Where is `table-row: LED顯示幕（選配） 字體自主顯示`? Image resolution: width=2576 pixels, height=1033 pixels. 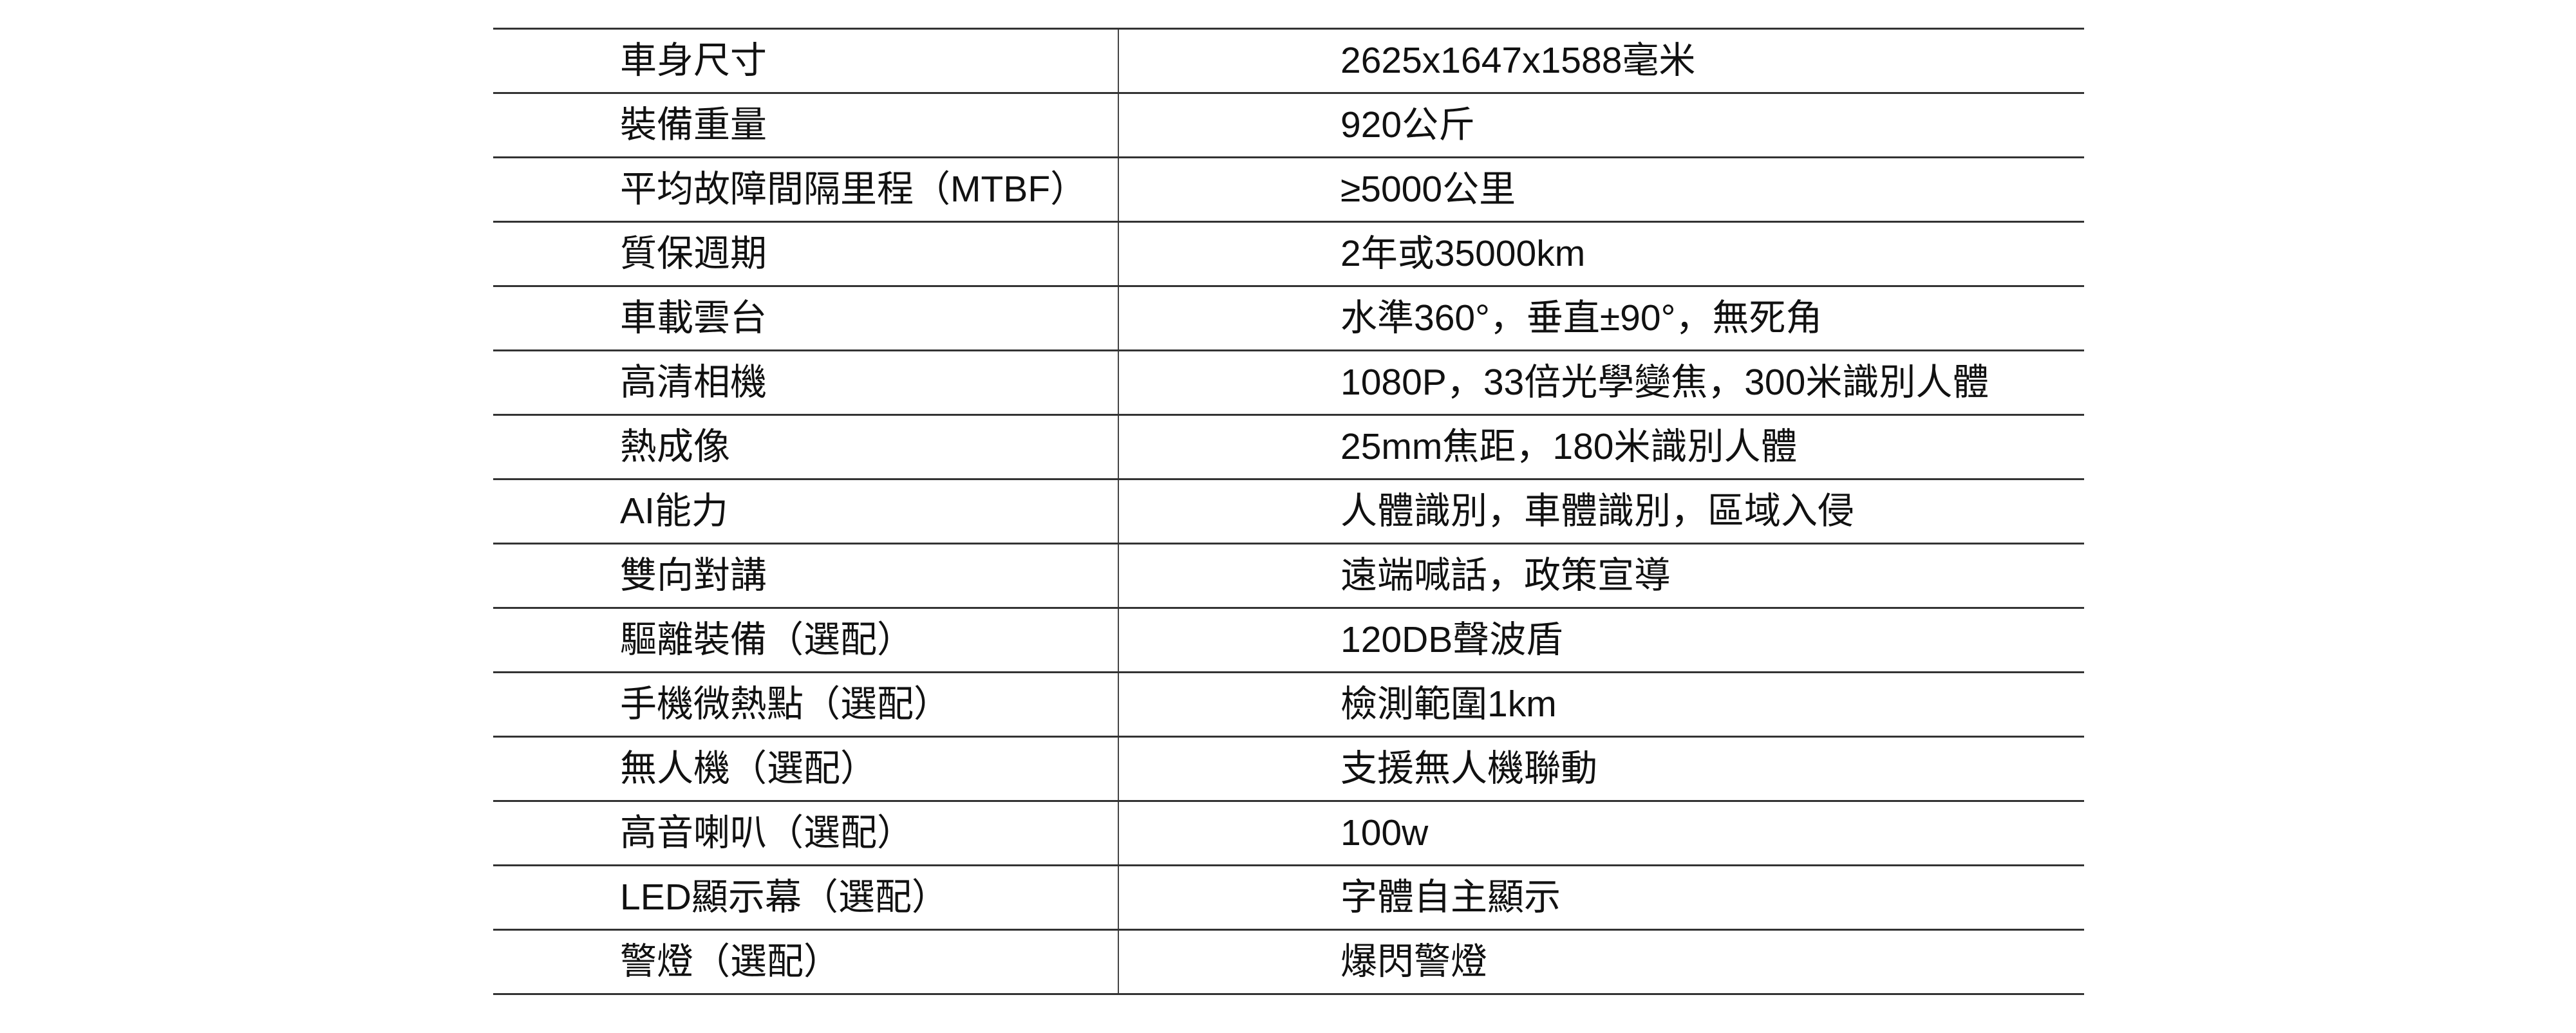
table-row: LED顯示幕（選配） 字體自主顯示 is located at coordinates (1288, 897).